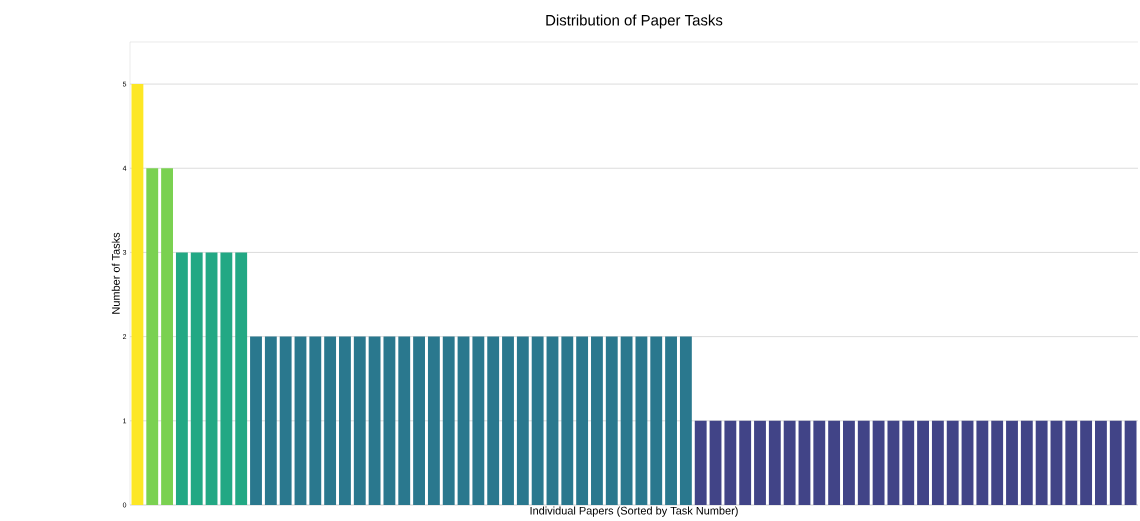 Image resolution: width=1140 pixels, height=521 pixels. I want to click on chart-title: Distribution of Paper Tasks, so click(634, 21).